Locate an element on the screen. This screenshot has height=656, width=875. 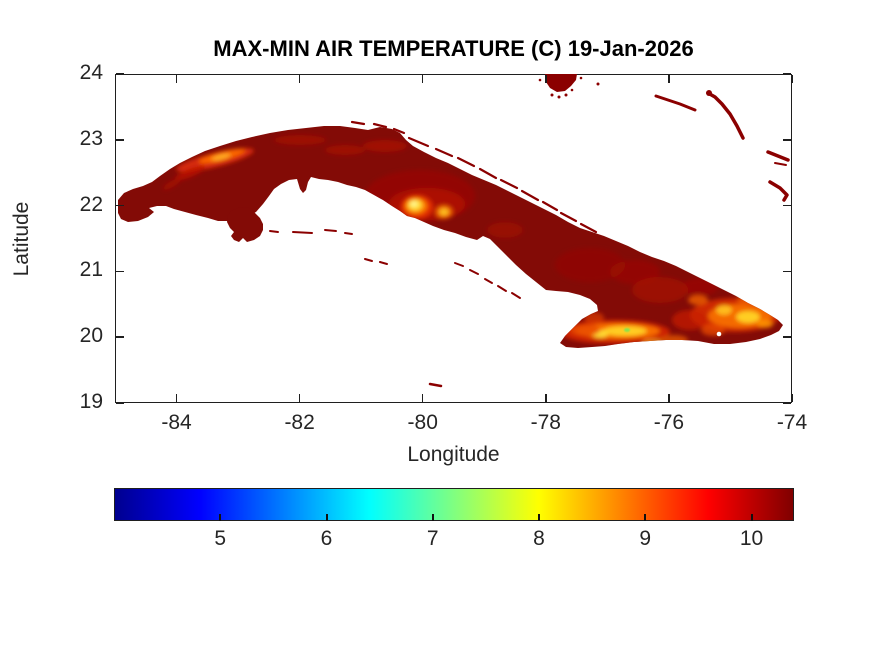
southern-cays is located at coordinates (395, 308).